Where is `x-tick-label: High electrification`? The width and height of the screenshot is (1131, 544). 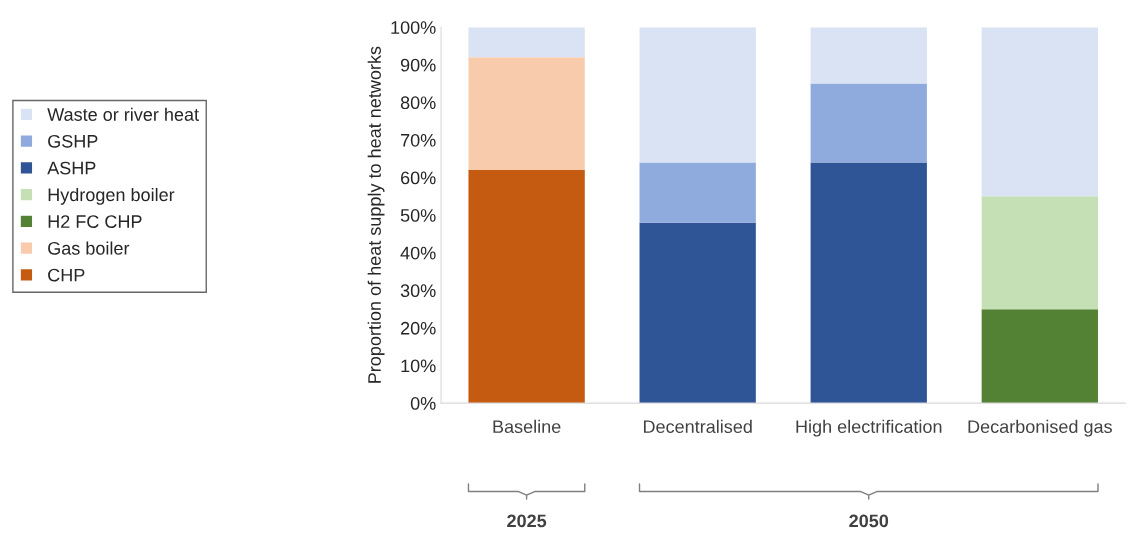
x-tick-label: High electrification is located at coordinates (869, 428).